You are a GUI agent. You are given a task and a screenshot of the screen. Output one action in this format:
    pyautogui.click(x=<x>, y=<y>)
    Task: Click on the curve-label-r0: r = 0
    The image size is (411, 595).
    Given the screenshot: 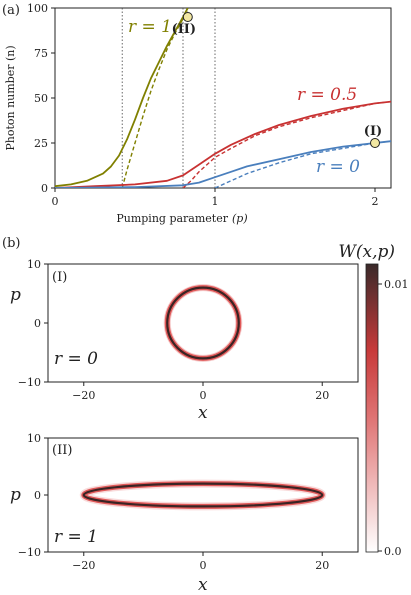 What is the action you would take?
    pyautogui.click(x=338, y=167)
    